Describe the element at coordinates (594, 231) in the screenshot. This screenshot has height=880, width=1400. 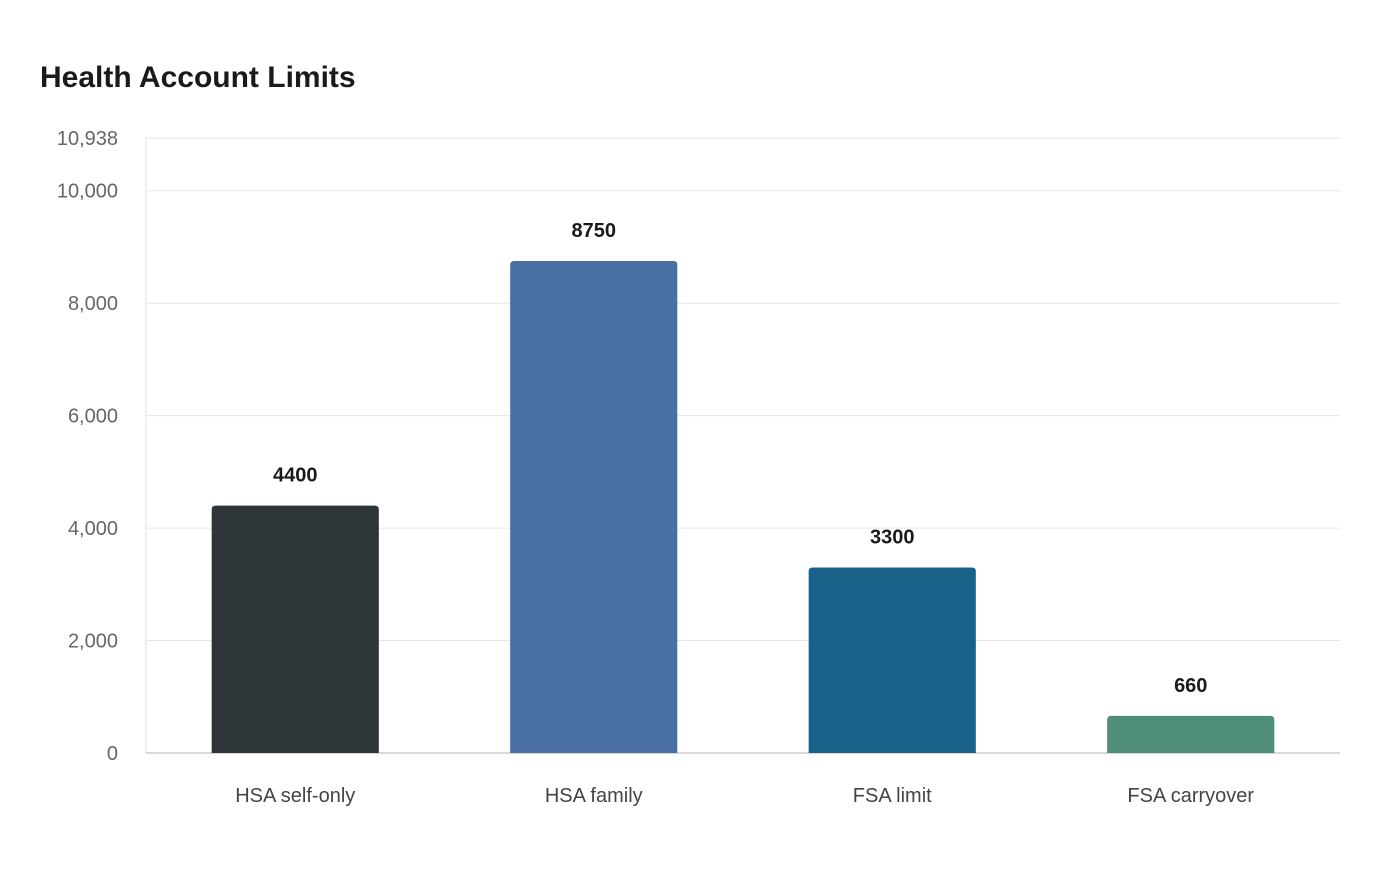
I see `data-label: 8750` at that location.